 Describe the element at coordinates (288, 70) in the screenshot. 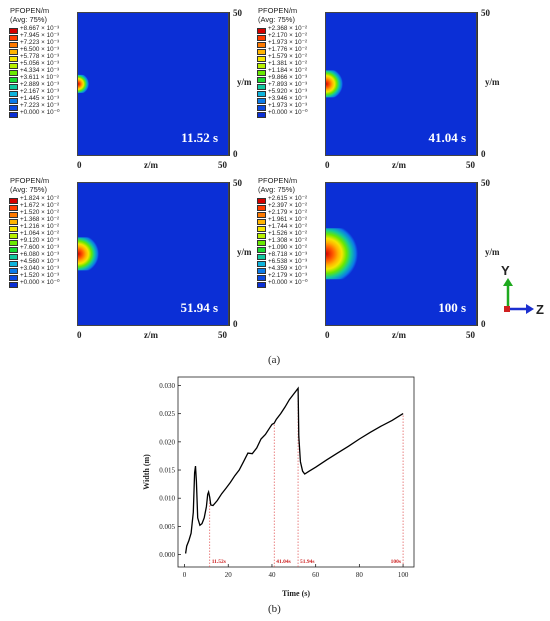

I see `legend-value: +1.184 × 10⁻²` at that location.